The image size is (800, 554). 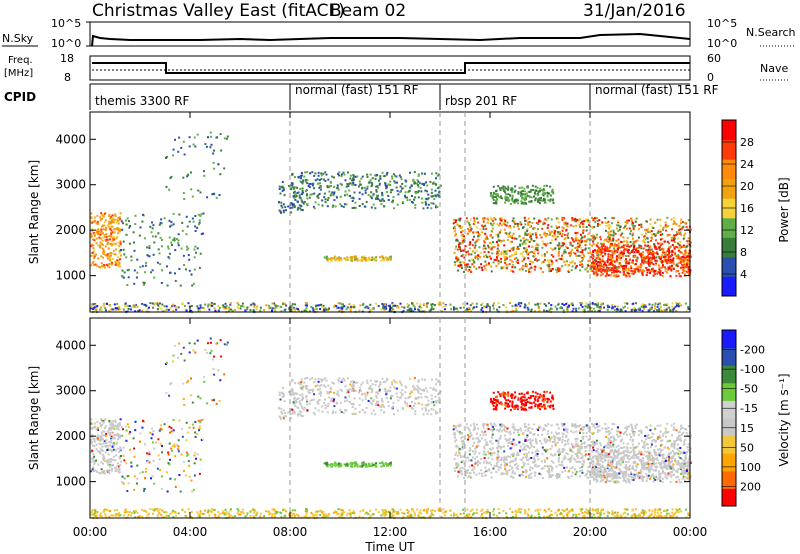 What do you see at coordinates (729, 130) in the screenshot?
I see `colorbar-band` at bounding box center [729, 130].